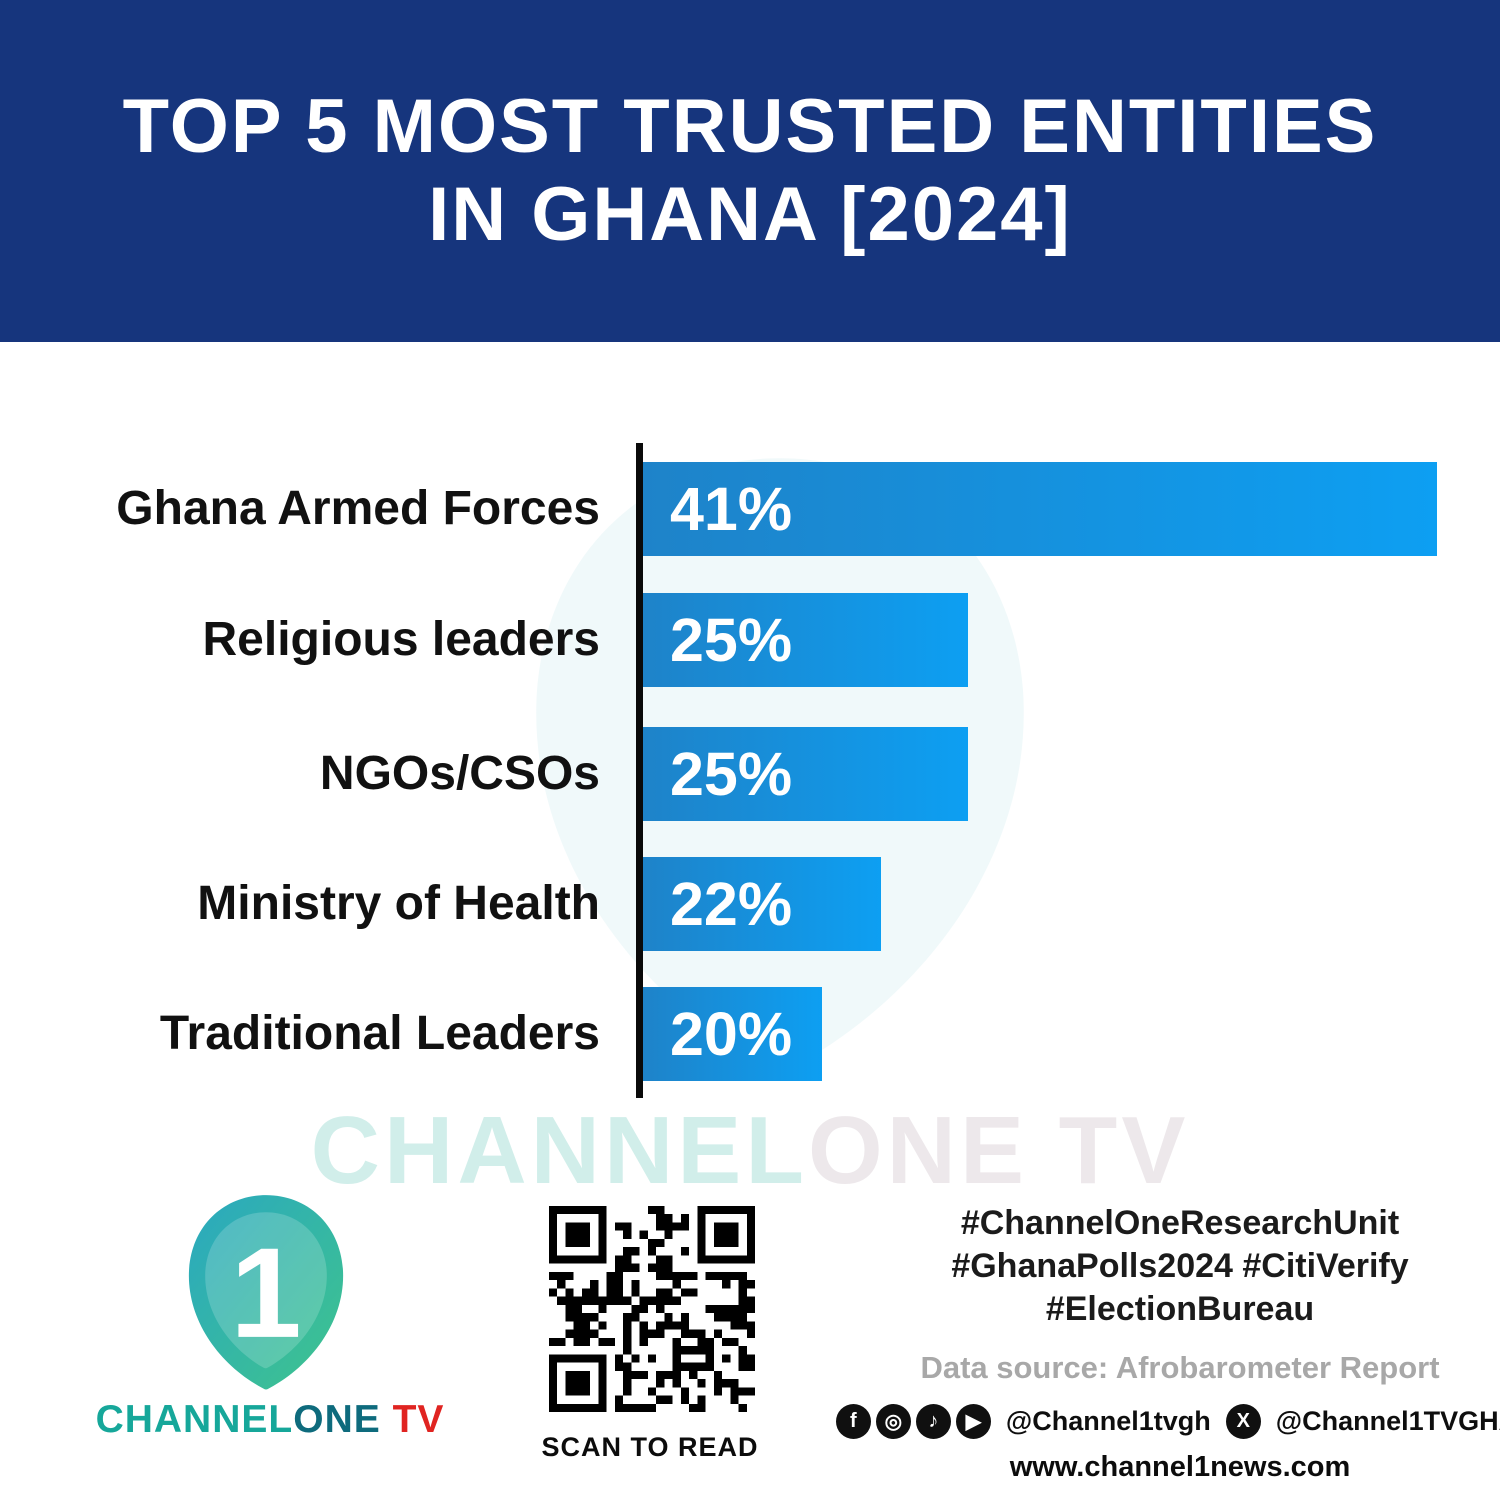 The width and height of the screenshot is (1500, 1500). I want to click on bar-row: Ghana Armed Forces 41%, so click(750, 509).